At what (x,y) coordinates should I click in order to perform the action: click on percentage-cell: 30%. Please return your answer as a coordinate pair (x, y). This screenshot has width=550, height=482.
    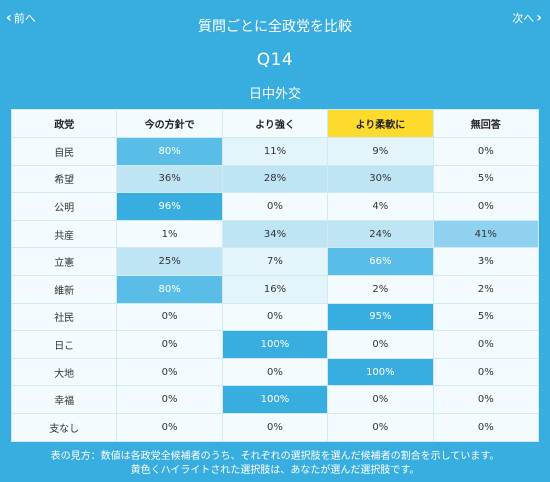
    Looking at the image, I should click on (380, 179).